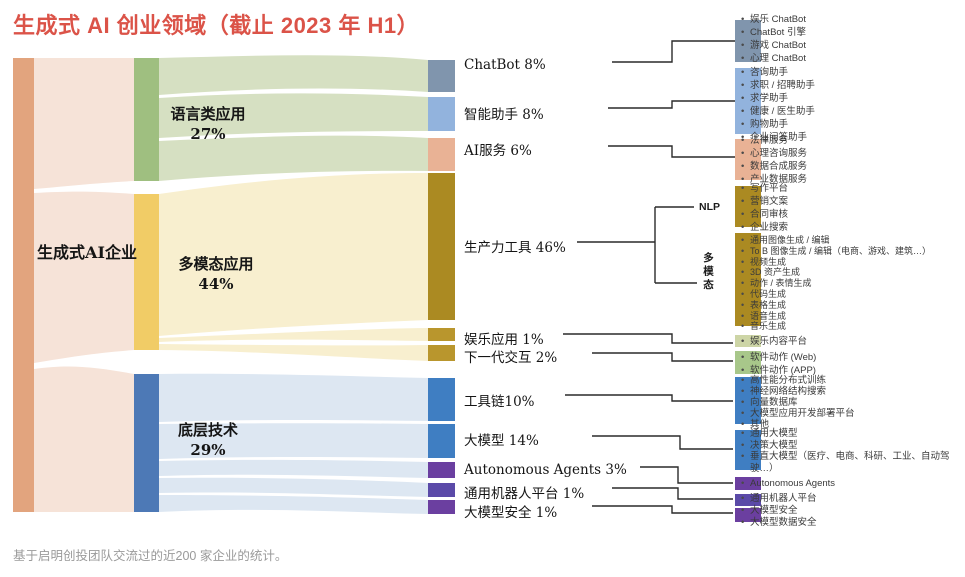 This screenshot has height=577, width=965. What do you see at coordinates (84, 123) in the screenshot?
I see `flow-root-language` at bounding box center [84, 123].